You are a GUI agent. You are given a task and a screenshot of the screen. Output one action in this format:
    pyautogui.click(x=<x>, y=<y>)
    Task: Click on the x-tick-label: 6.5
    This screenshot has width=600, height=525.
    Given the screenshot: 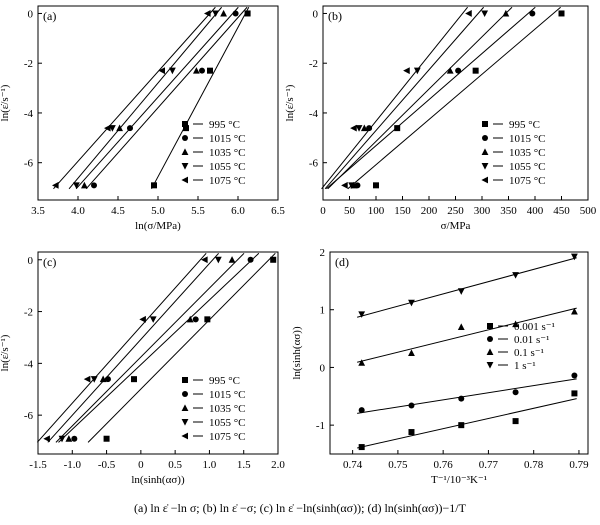 What is the action you would take?
    pyautogui.click(x=278, y=211)
    